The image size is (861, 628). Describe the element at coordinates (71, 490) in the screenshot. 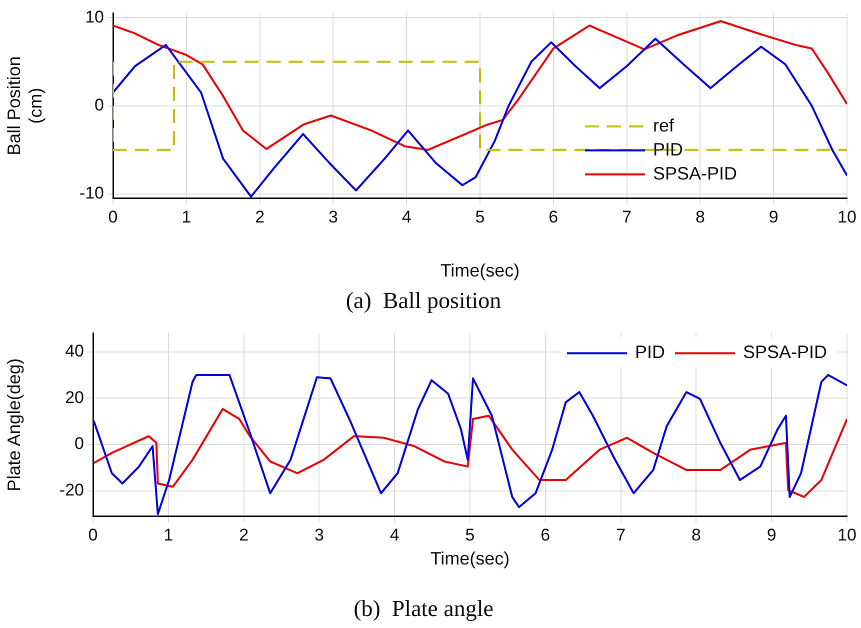

I see `y-tick-label: -20` at that location.